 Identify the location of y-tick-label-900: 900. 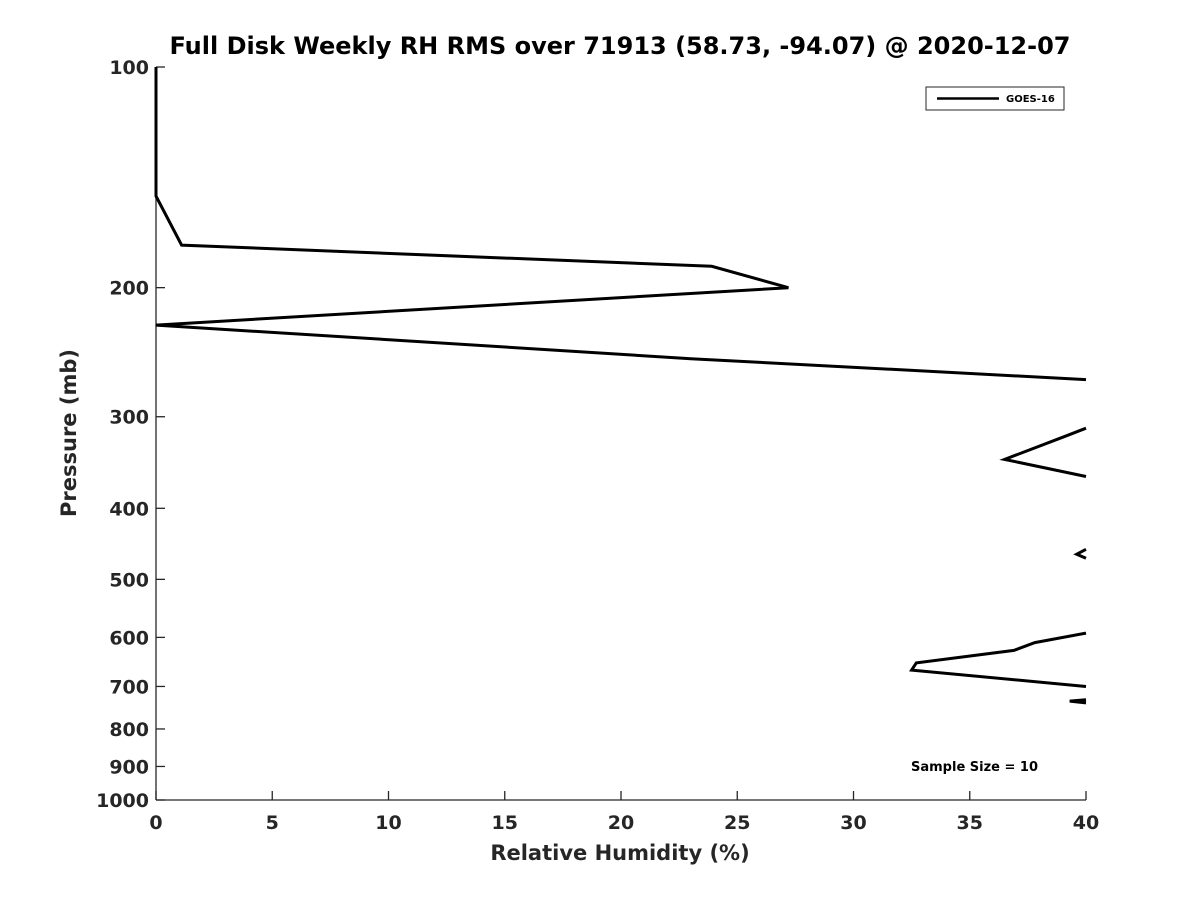
(129, 767).